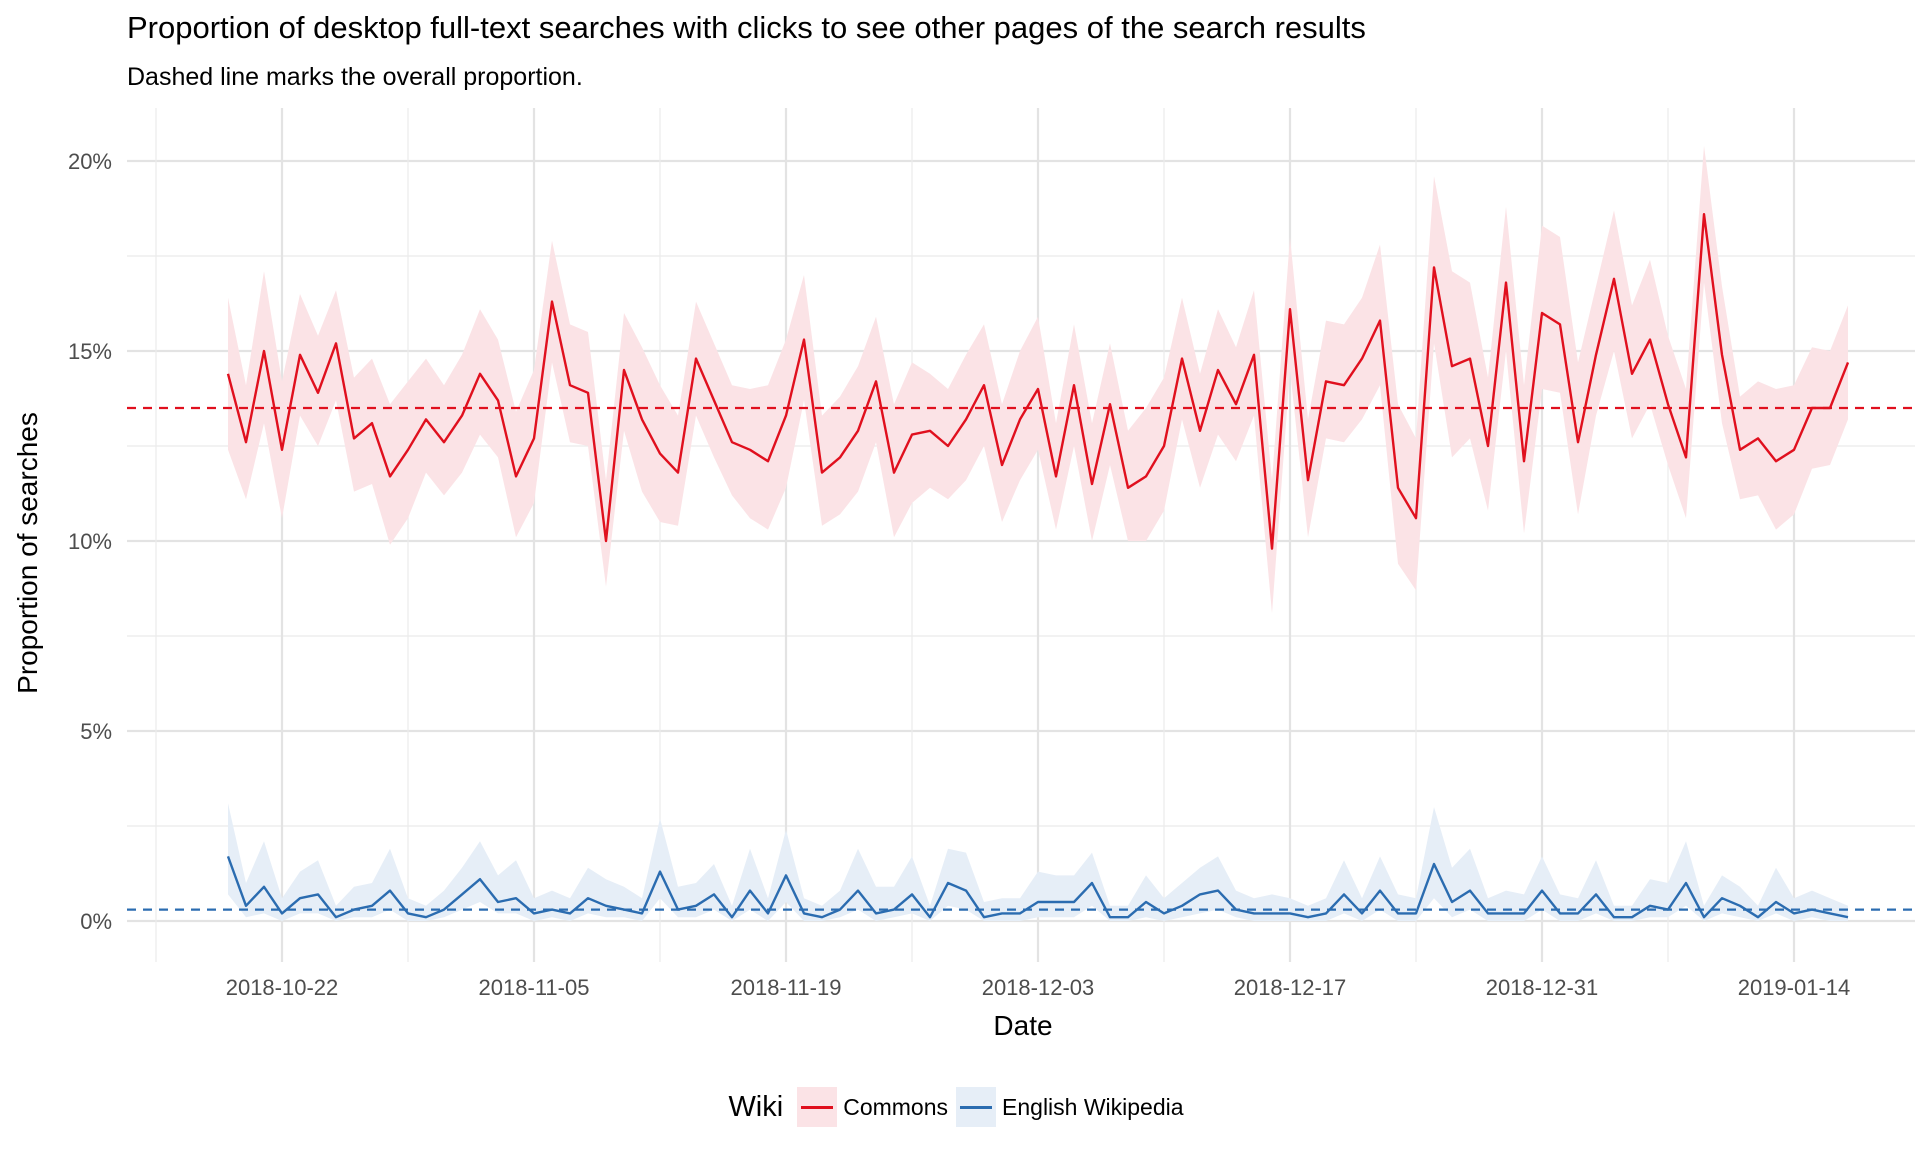 The height and width of the screenshot is (1152, 1920). Describe the element at coordinates (96, 731) in the screenshot. I see `y-tick-label: 5%` at that location.